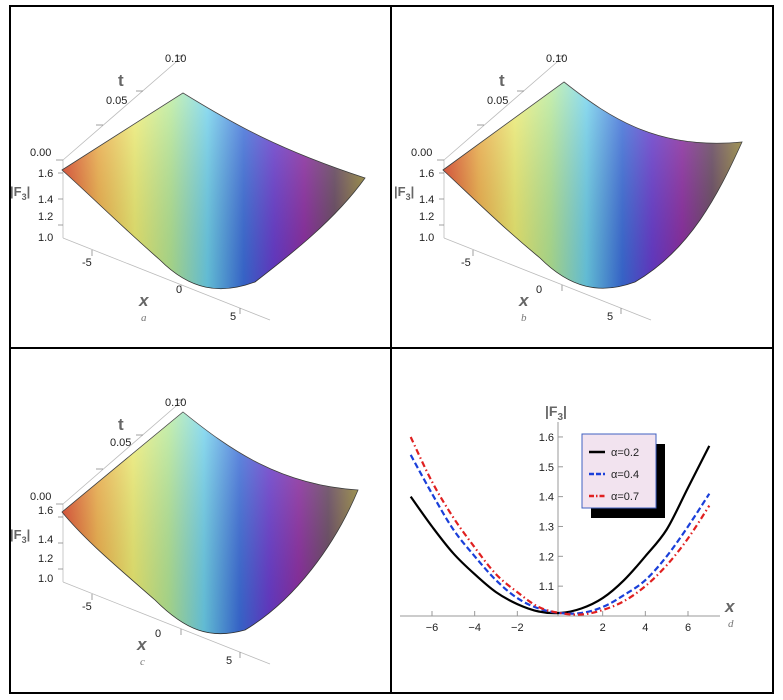 Image resolution: width=783 pixels, height=700 pixels. I want to click on x-tick-label: 6, so click(688, 628).